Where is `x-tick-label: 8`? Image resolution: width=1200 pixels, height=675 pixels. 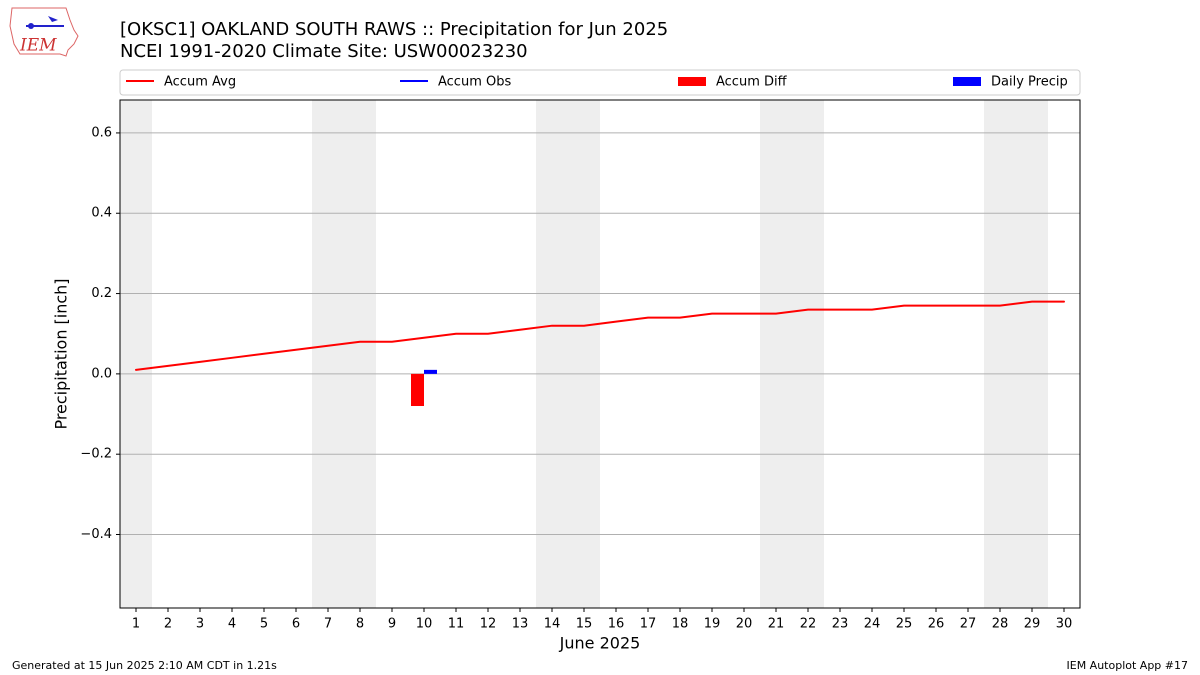 x-tick-label: 8 is located at coordinates (360, 624).